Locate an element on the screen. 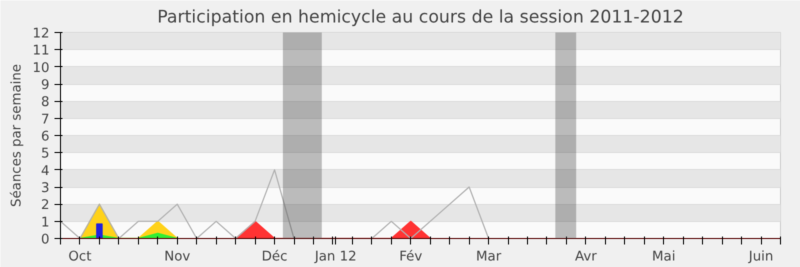 This screenshot has width=800, height=267. x-tick-label: Mar is located at coordinates (489, 257).